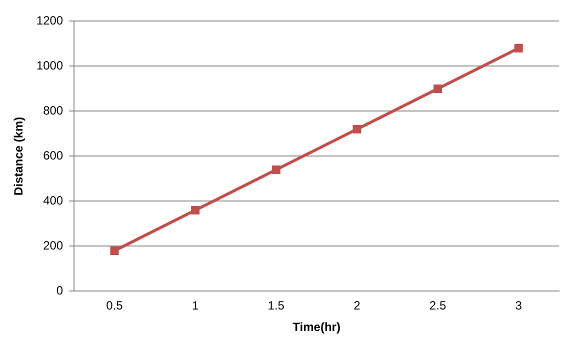 This screenshot has width=581, height=347. I want to click on y-tick-label: 1200, so click(50, 21).